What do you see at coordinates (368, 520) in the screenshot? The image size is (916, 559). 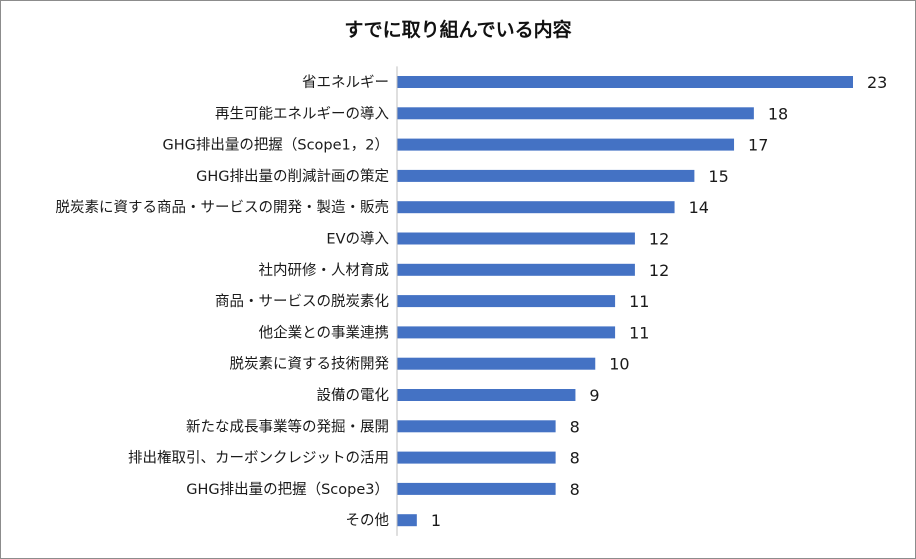 I see `category-label: その他` at bounding box center [368, 520].